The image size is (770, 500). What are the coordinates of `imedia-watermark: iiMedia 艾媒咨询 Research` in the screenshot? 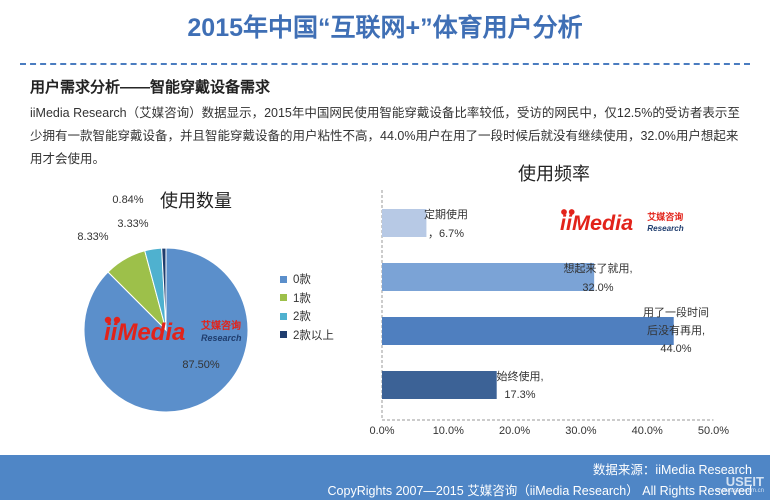 It's located at (622, 222).